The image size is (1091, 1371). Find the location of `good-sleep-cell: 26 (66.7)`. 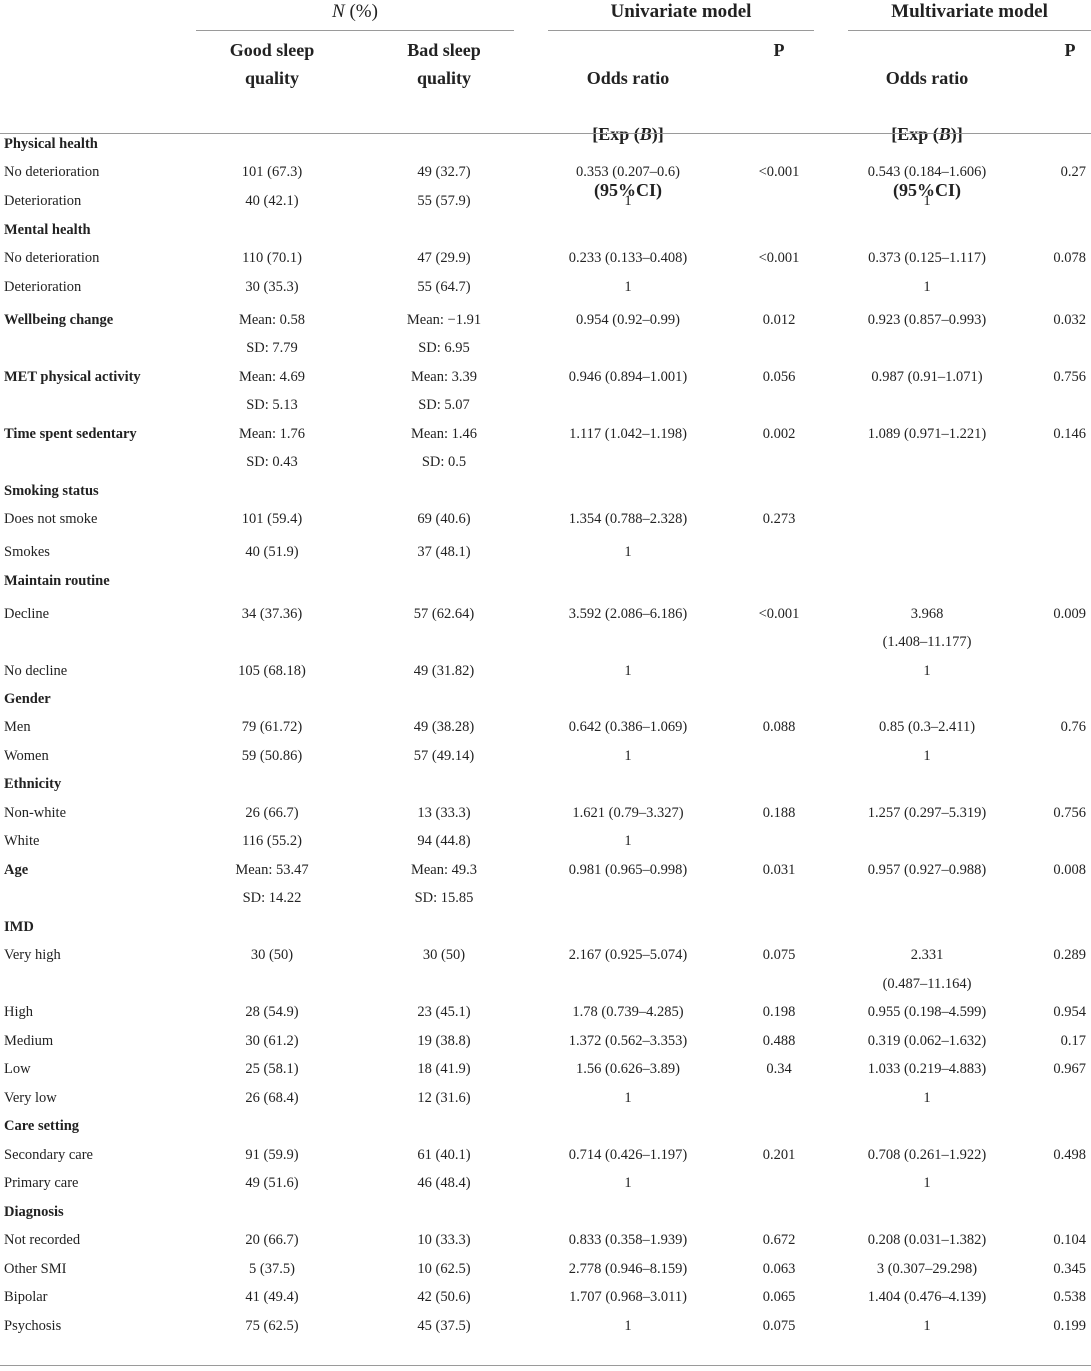

good-sleep-cell: 26 (66.7) is located at coordinates (272, 813).